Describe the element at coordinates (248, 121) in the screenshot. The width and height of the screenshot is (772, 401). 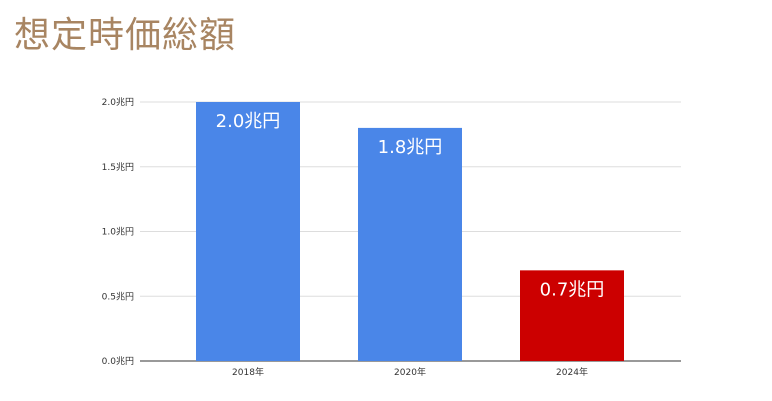
I see `data-label: 2.0兆円` at that location.